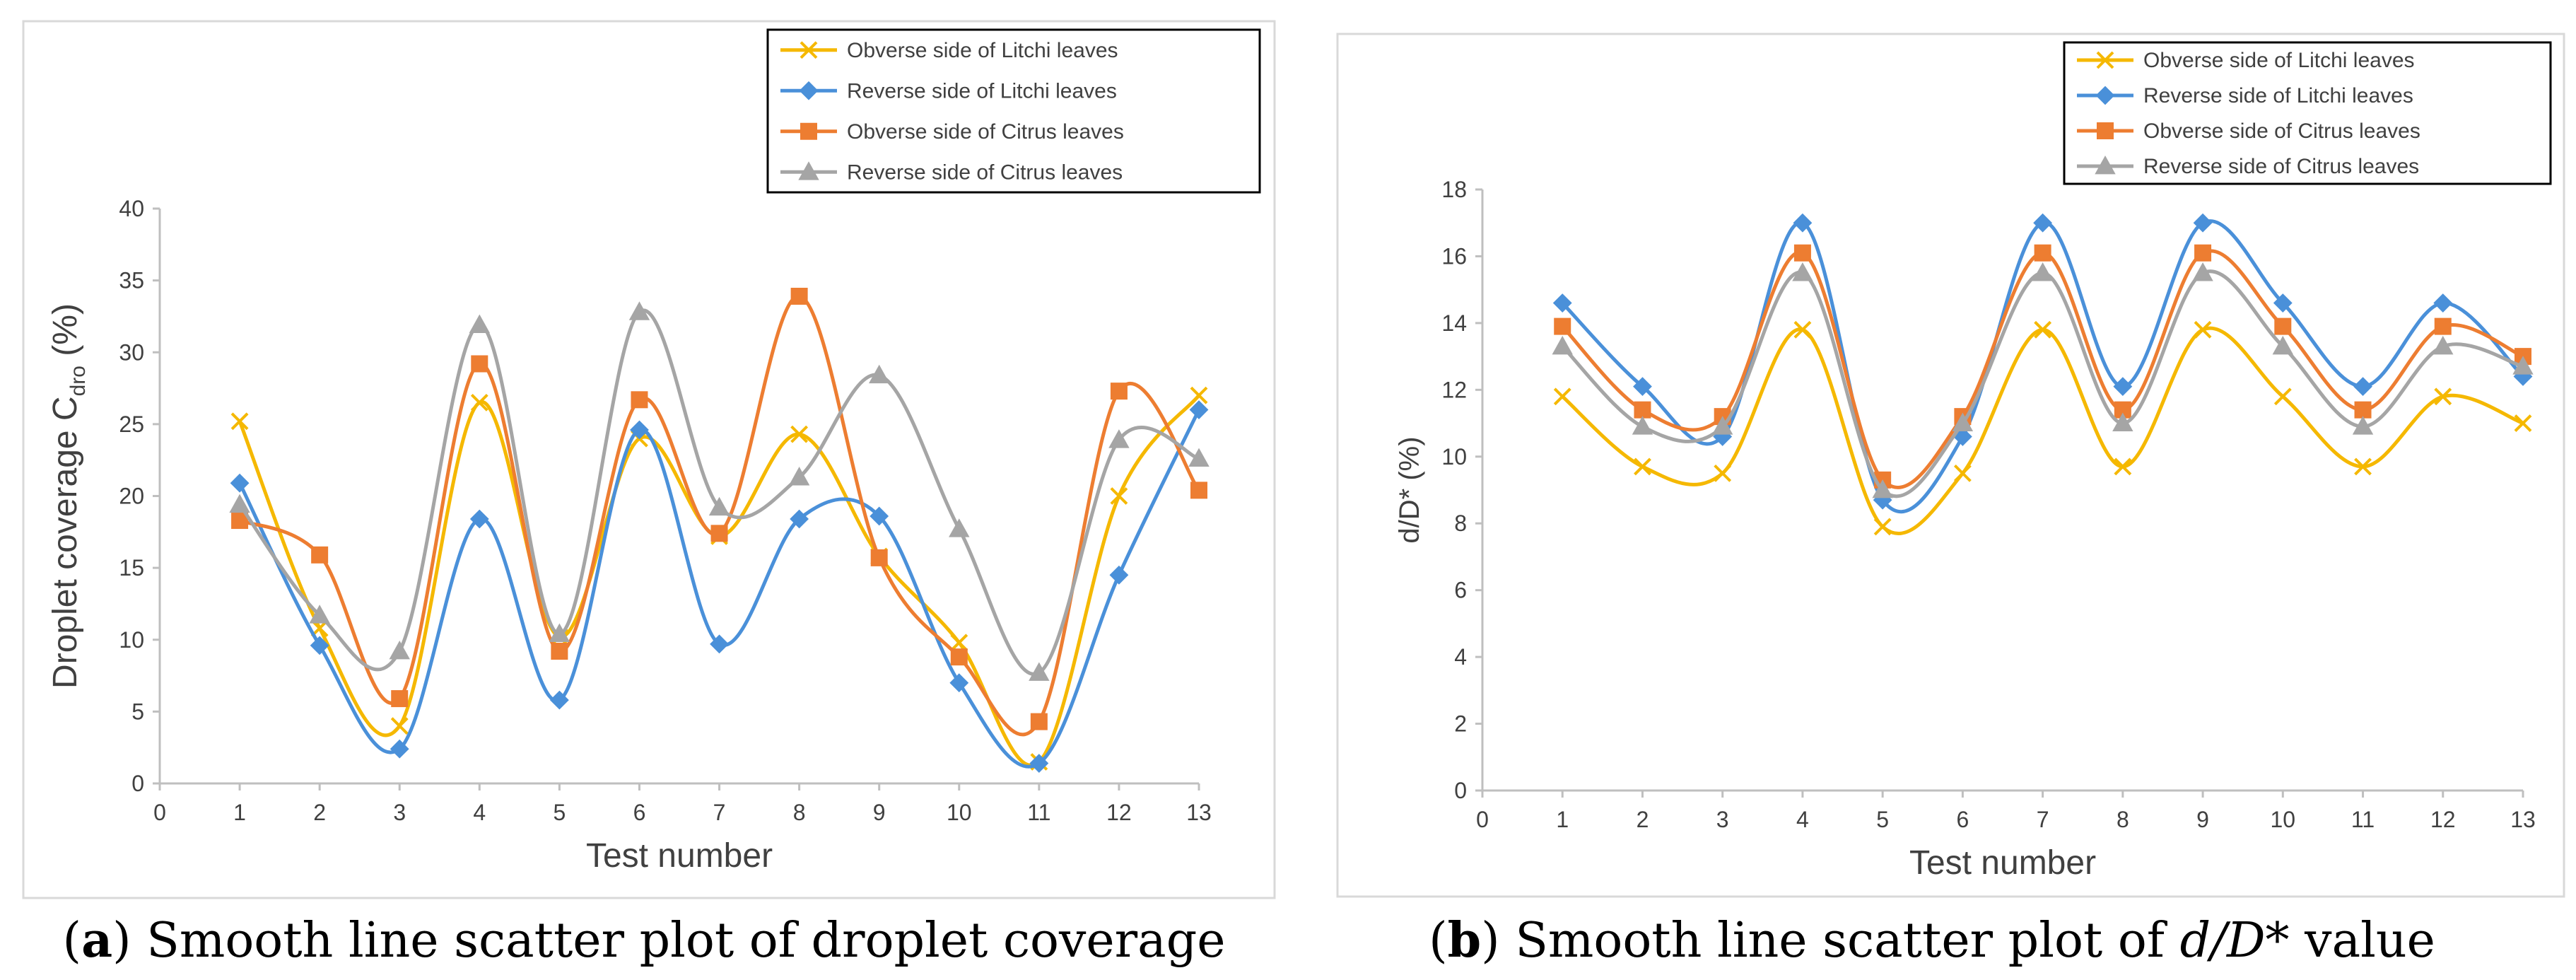 The image size is (2576, 980). I want to click on x-tick-label: 6, so click(1962, 820).